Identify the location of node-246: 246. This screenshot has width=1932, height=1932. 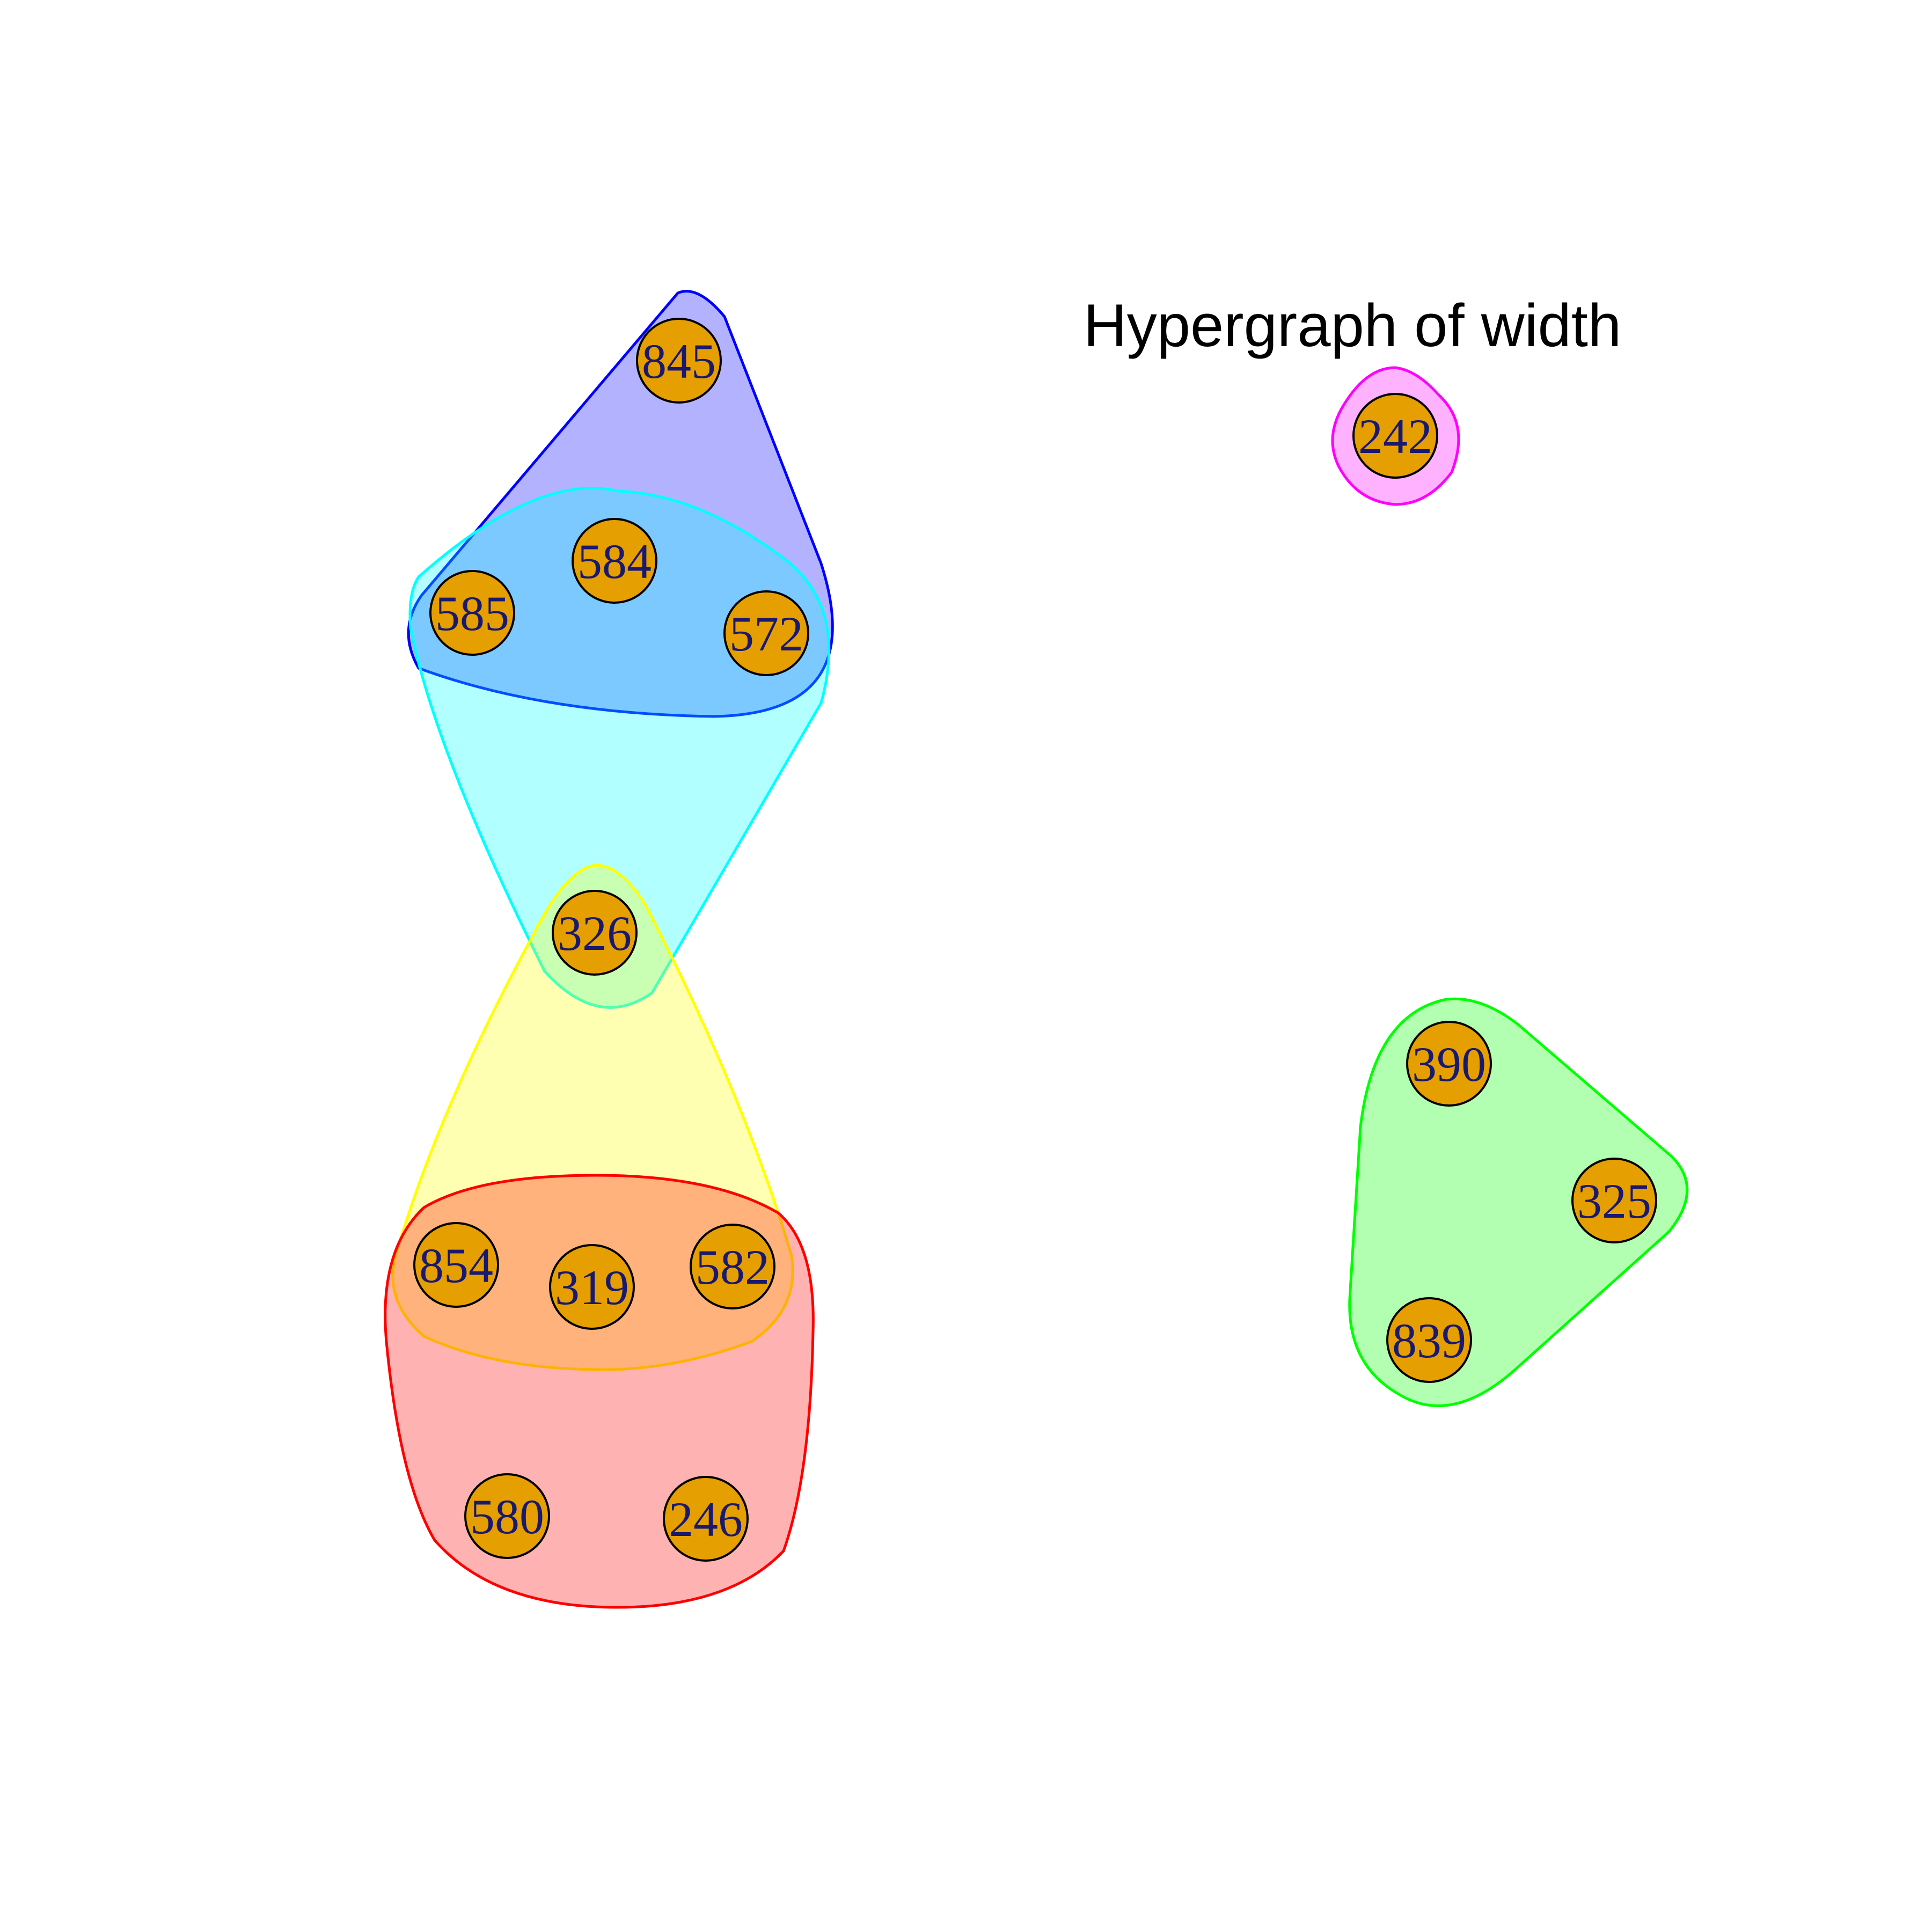
(706, 1519).